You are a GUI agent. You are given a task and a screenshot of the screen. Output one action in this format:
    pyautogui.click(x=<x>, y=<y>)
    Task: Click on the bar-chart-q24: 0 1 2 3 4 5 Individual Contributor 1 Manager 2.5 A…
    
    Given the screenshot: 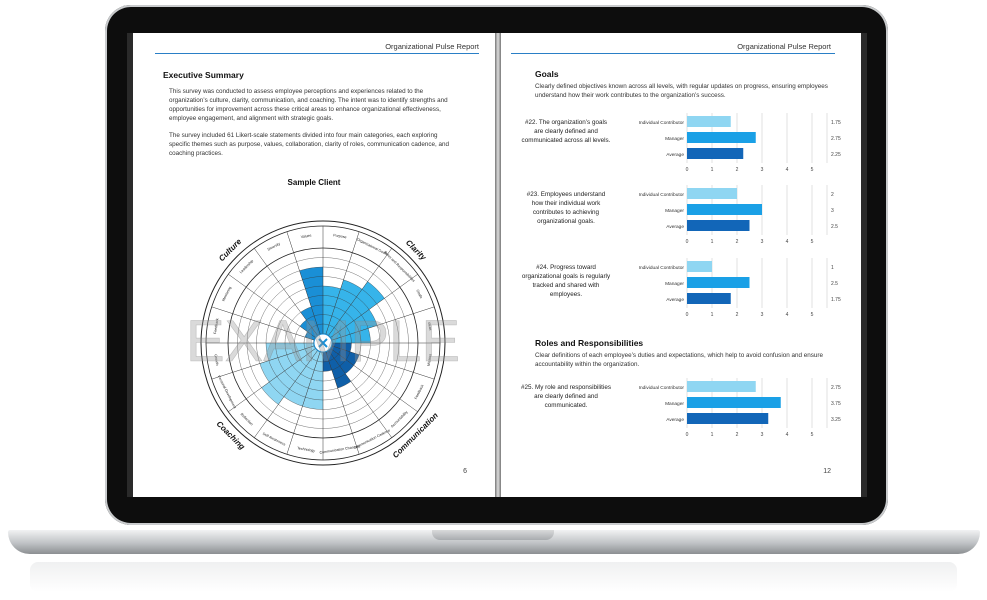 What is the action you would take?
    pyautogui.click(x=740, y=288)
    